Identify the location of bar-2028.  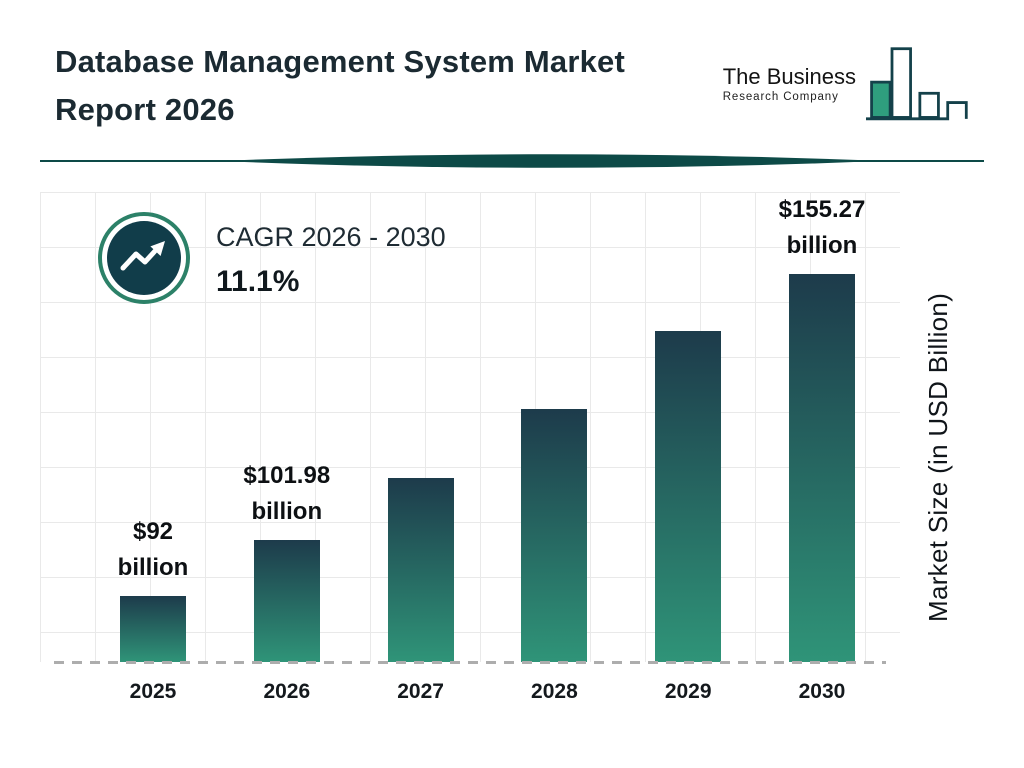
(554, 535).